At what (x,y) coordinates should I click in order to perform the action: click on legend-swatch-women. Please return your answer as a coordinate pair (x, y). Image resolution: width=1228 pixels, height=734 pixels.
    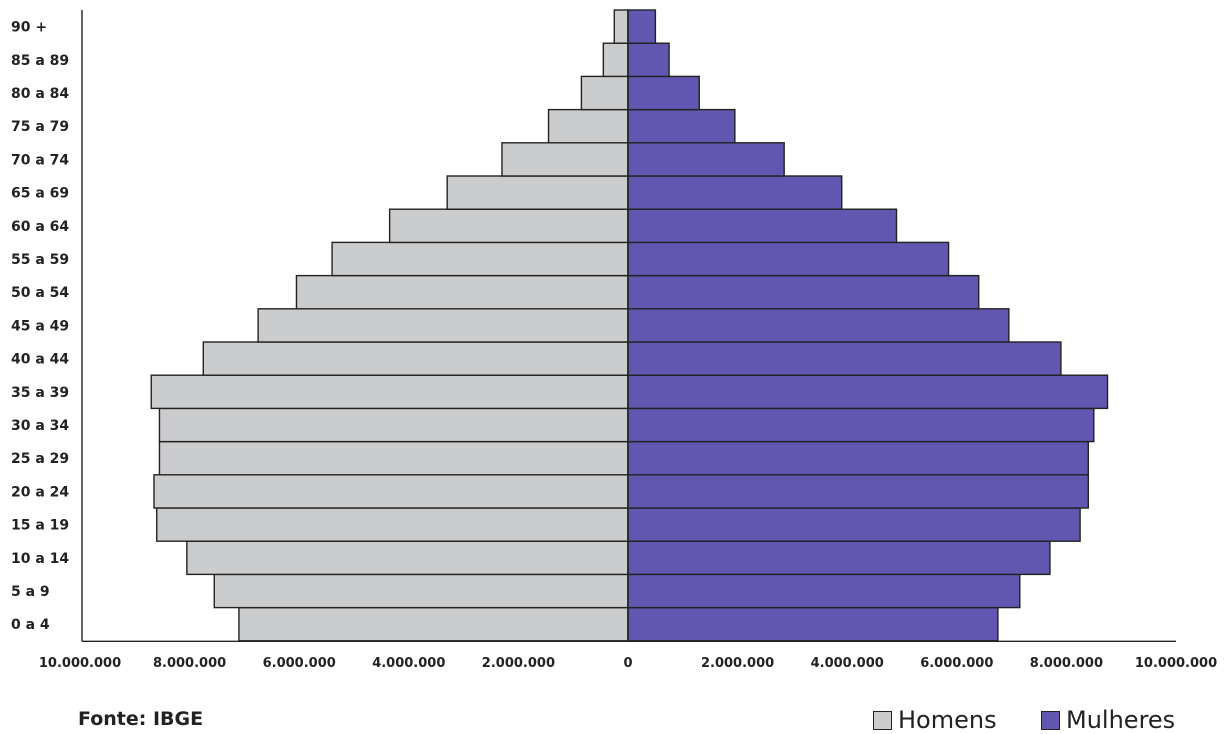
    Looking at the image, I should click on (1050, 720).